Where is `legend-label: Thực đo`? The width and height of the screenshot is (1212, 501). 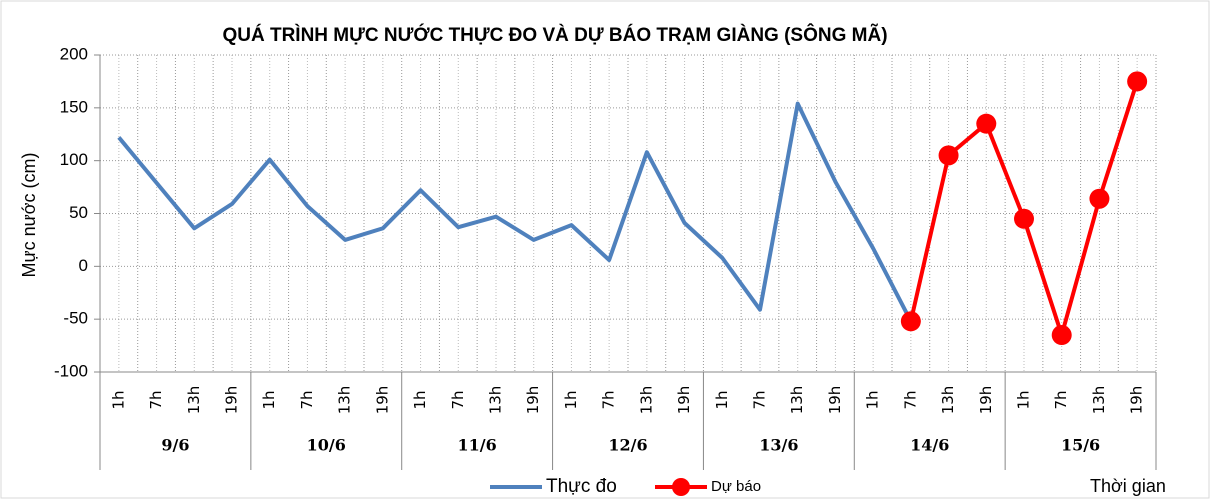 legend-label: Thực đo is located at coordinates (581, 486).